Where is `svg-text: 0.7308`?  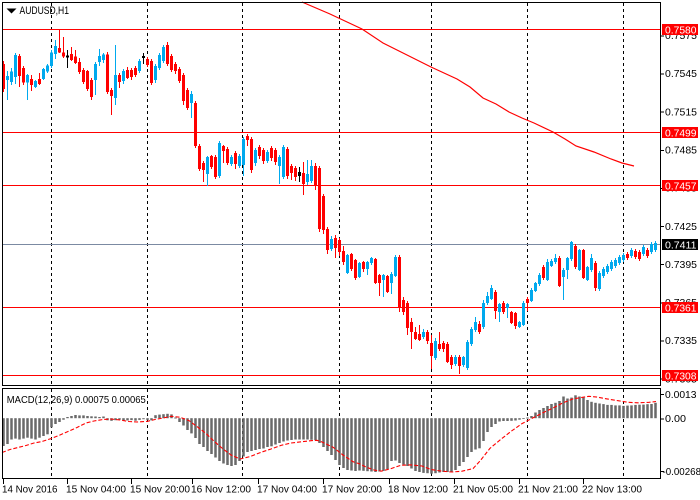 svg-text: 0.7308 is located at coordinates (681, 376).